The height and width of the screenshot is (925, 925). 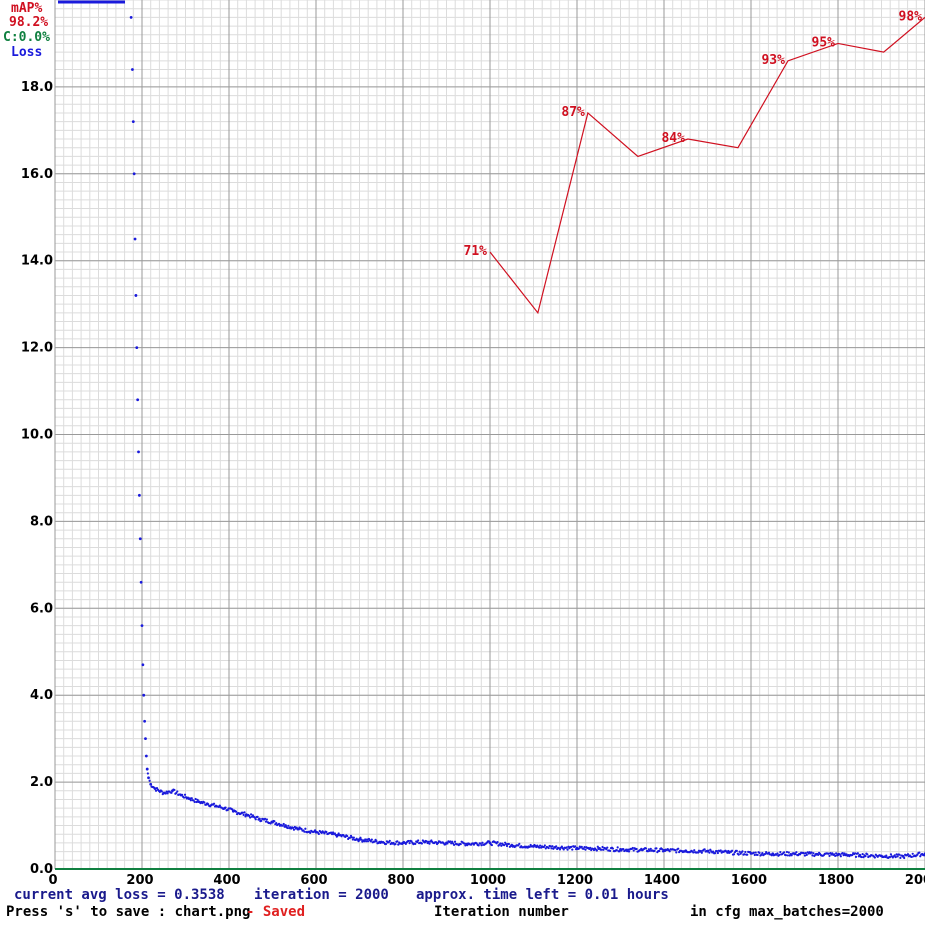 What do you see at coordinates (321, 895) in the screenshot?
I see `iteration-text: iteration = 2000` at bounding box center [321, 895].